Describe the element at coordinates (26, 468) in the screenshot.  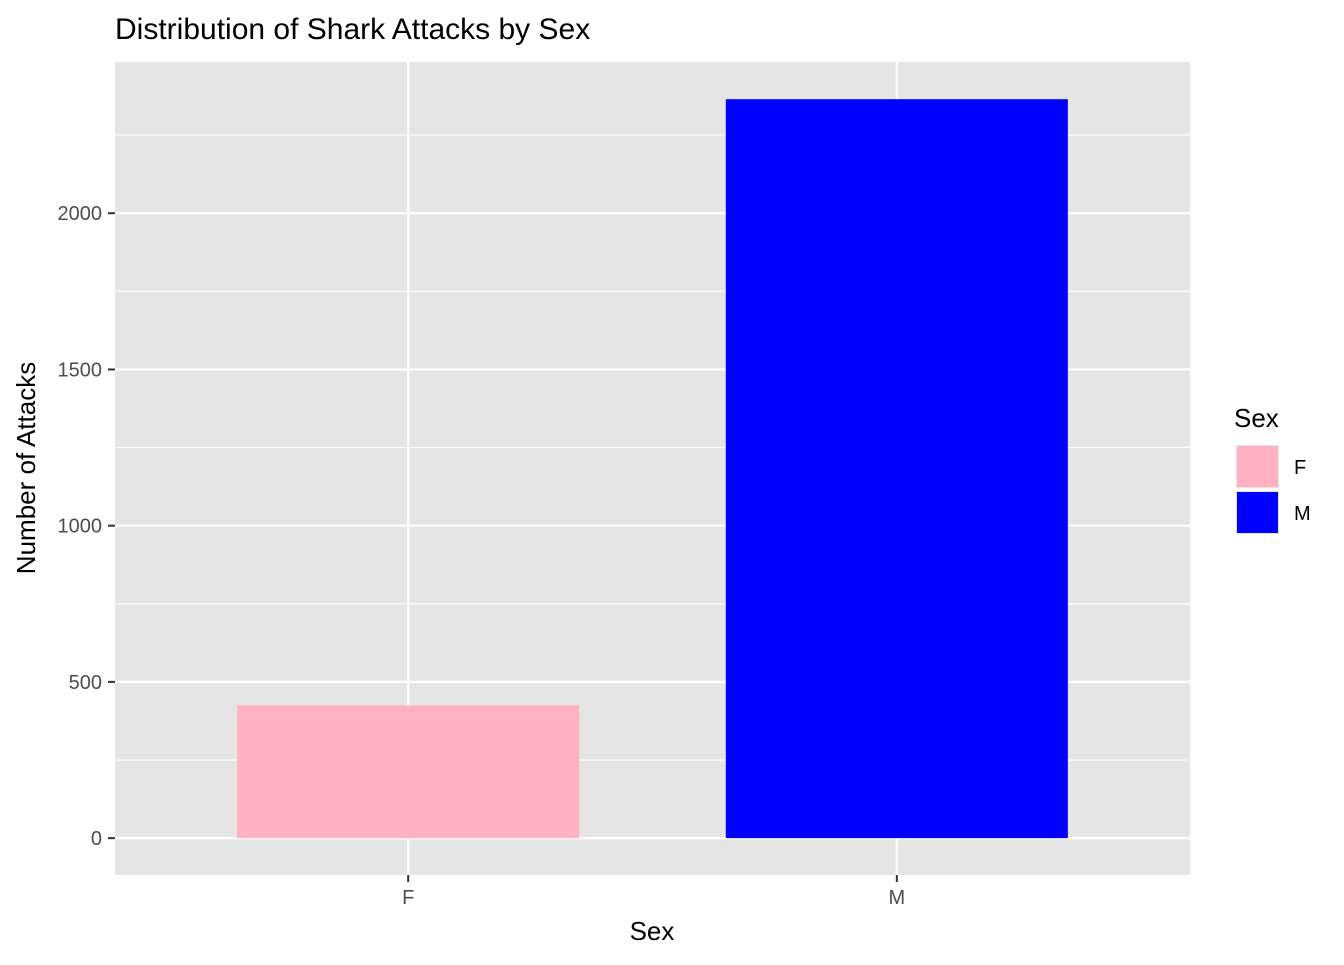
I see `y-axis-label: Number of Attacks` at that location.